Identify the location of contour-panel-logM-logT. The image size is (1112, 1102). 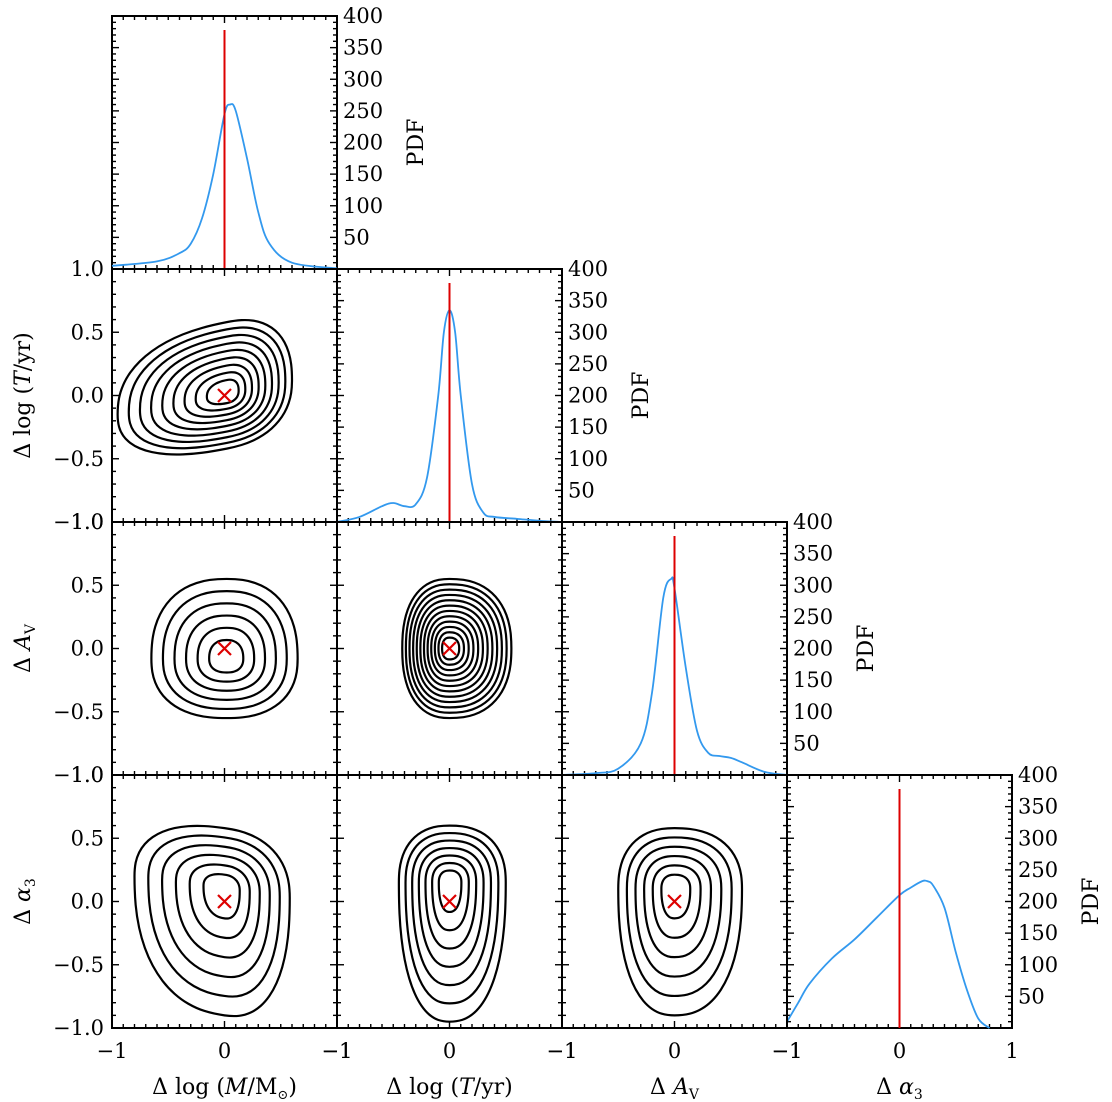
(224, 395).